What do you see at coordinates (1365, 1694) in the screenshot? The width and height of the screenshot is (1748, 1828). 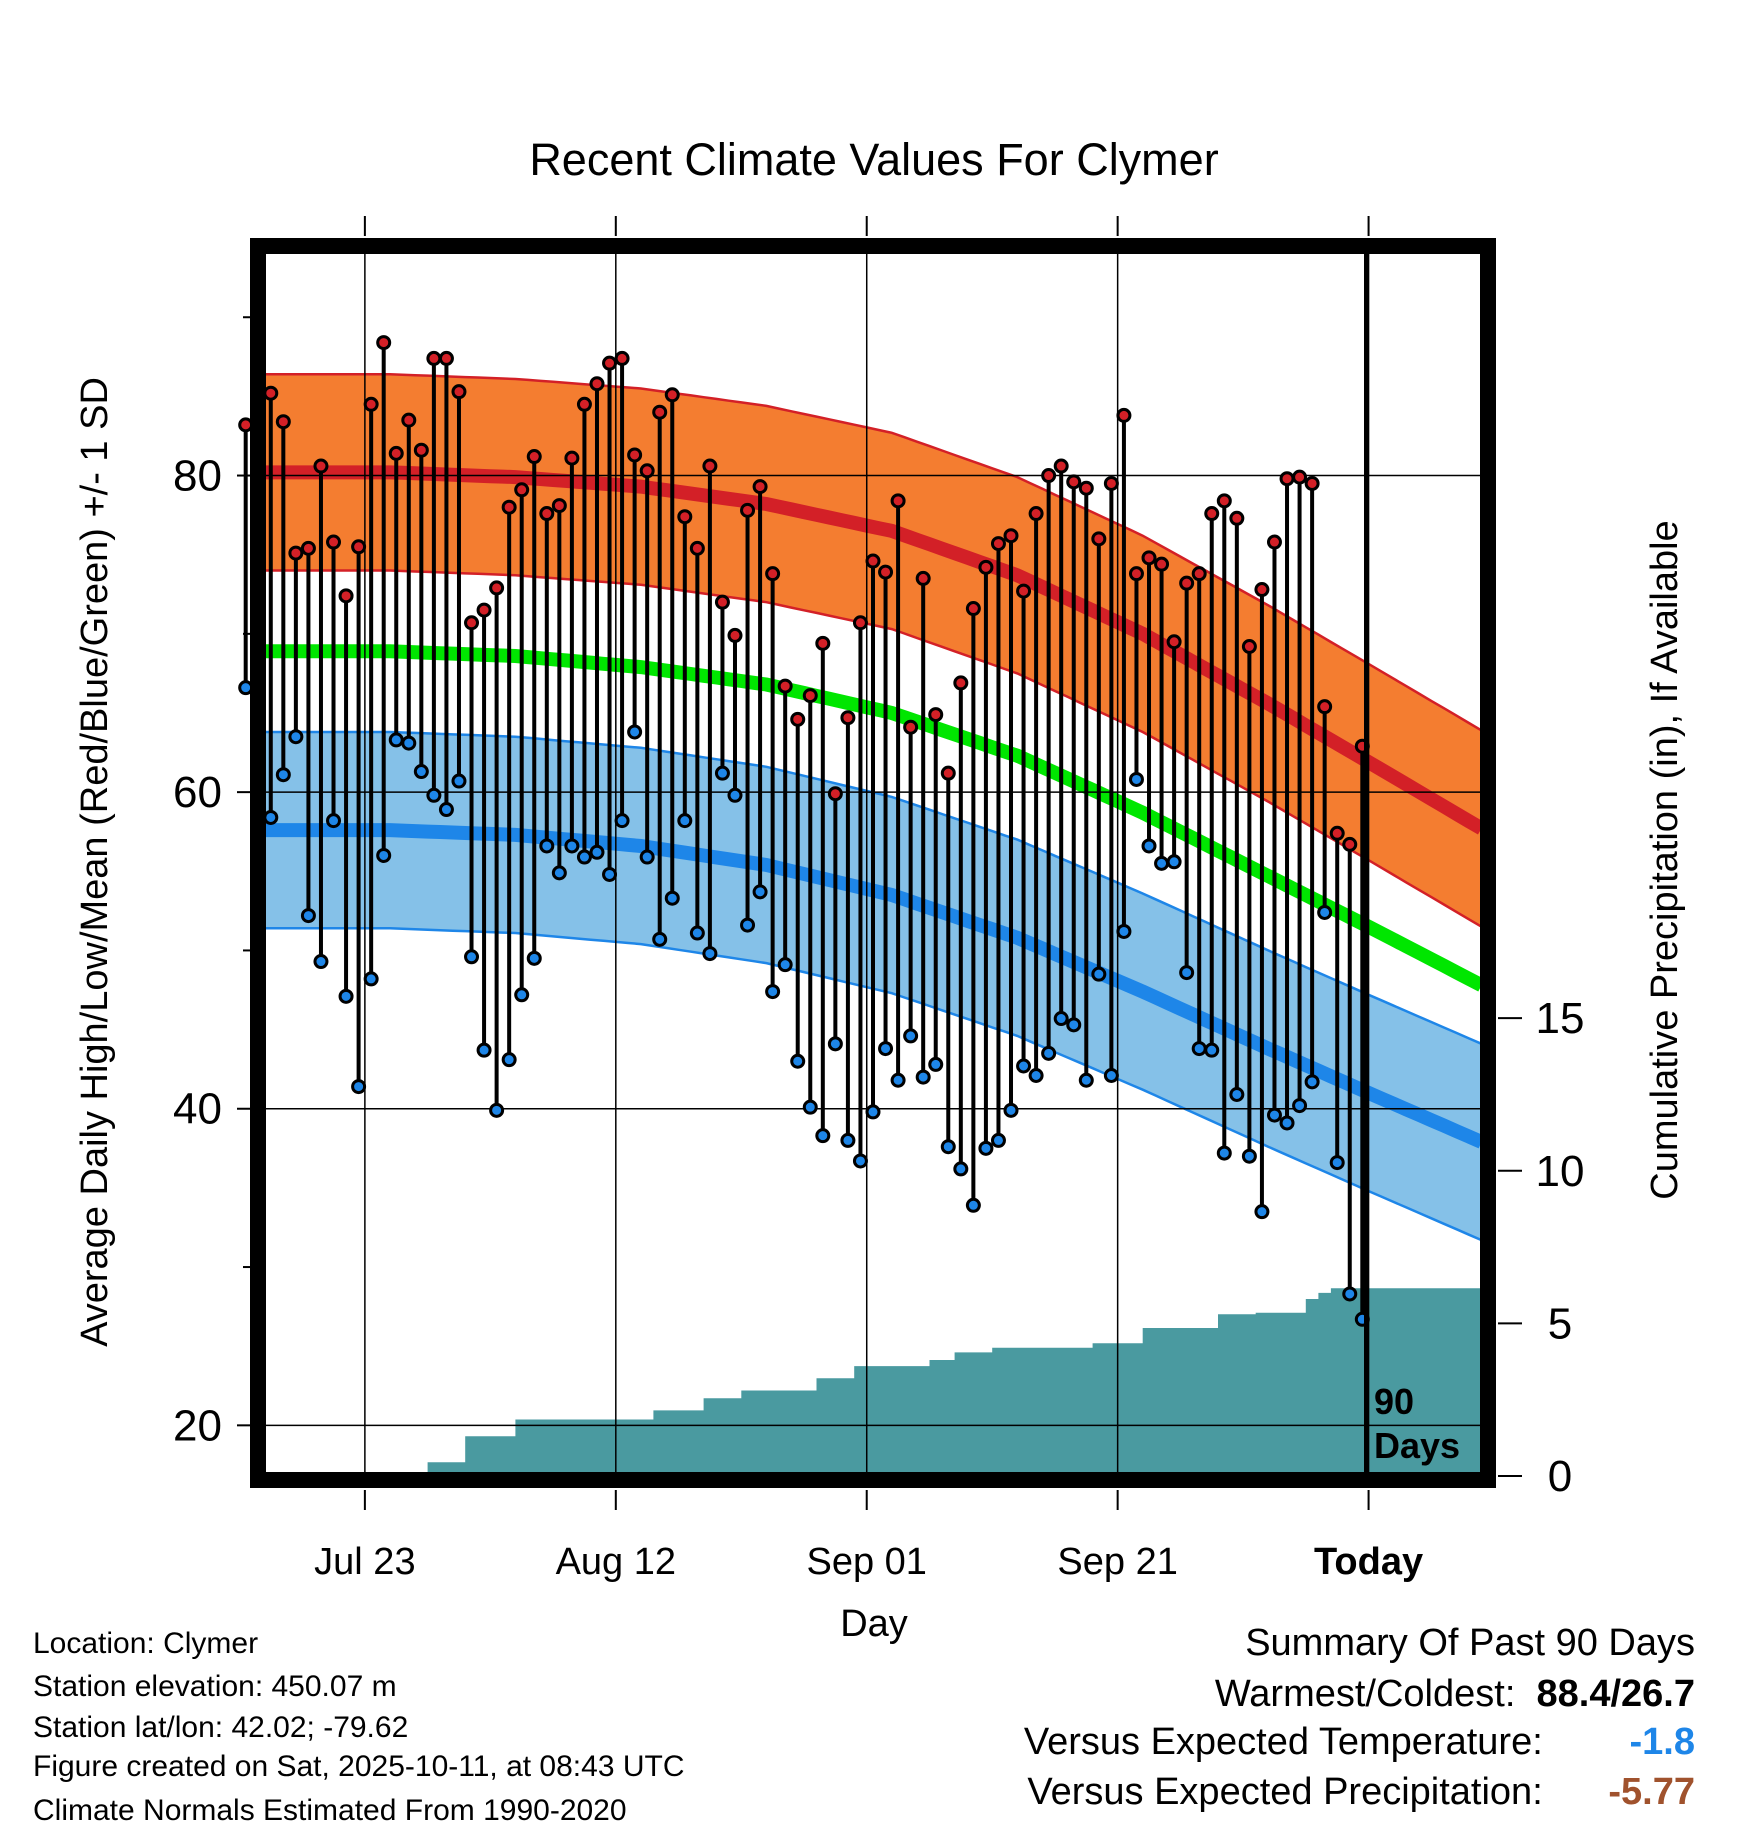 I see `warm-cold-label: Warmest/Coldest:` at bounding box center [1365, 1694].